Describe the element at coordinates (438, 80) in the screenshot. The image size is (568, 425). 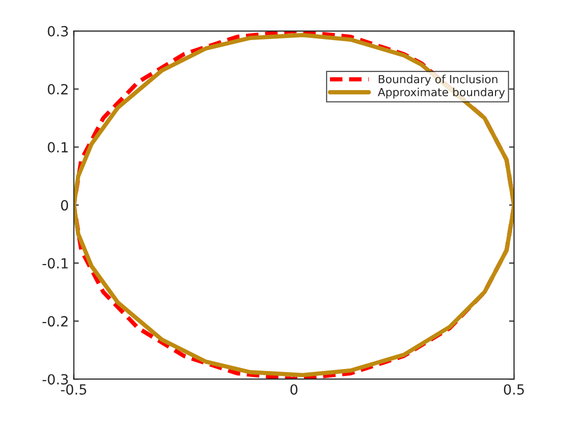
I see `legend-label: Boundary of Inclusion` at that location.